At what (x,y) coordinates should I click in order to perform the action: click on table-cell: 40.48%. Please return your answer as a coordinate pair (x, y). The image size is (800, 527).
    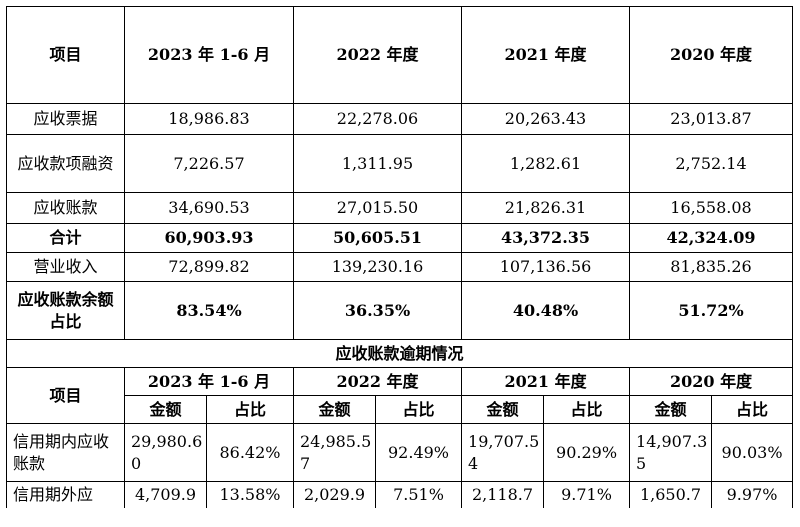
    Looking at the image, I should click on (545, 310).